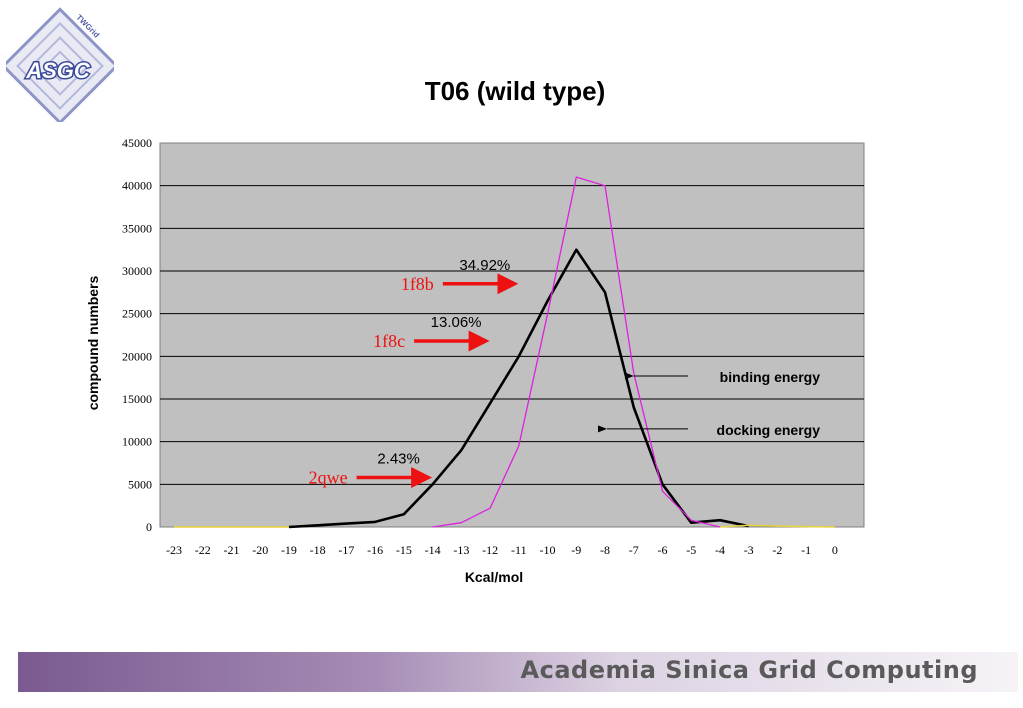 The height and width of the screenshot is (708, 1023). What do you see at coordinates (137, 186) in the screenshot?
I see `y-tick-label: 40000` at bounding box center [137, 186].